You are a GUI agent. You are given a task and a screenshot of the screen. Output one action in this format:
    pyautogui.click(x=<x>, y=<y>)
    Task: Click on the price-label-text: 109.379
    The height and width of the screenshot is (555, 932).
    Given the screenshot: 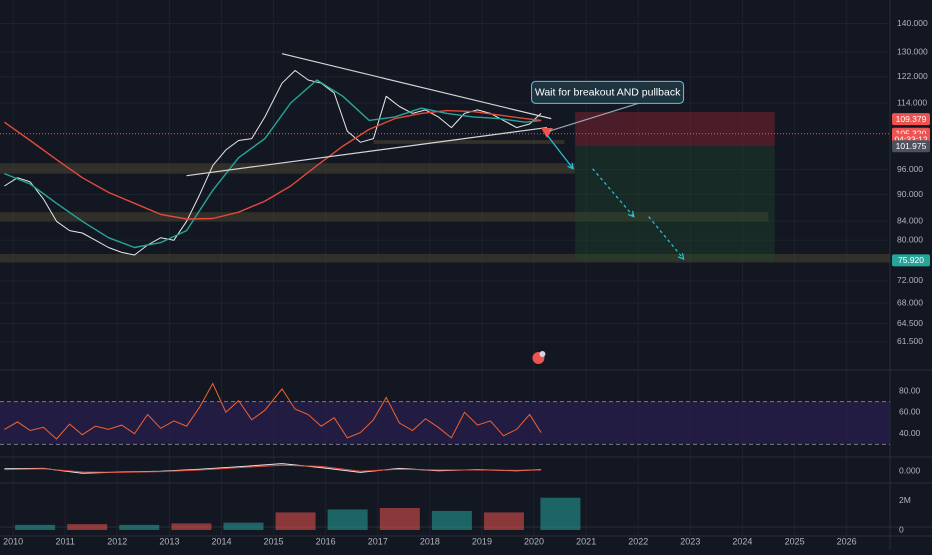 What is the action you would take?
    pyautogui.click(x=911, y=119)
    